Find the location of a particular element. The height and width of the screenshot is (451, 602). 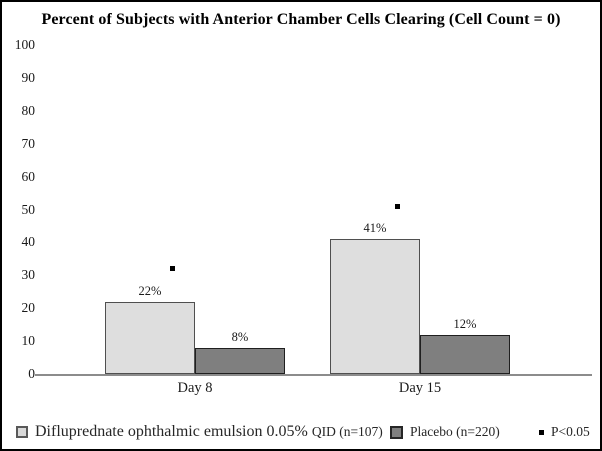

y-tick-label: 100 is located at coordinates (24, 44).